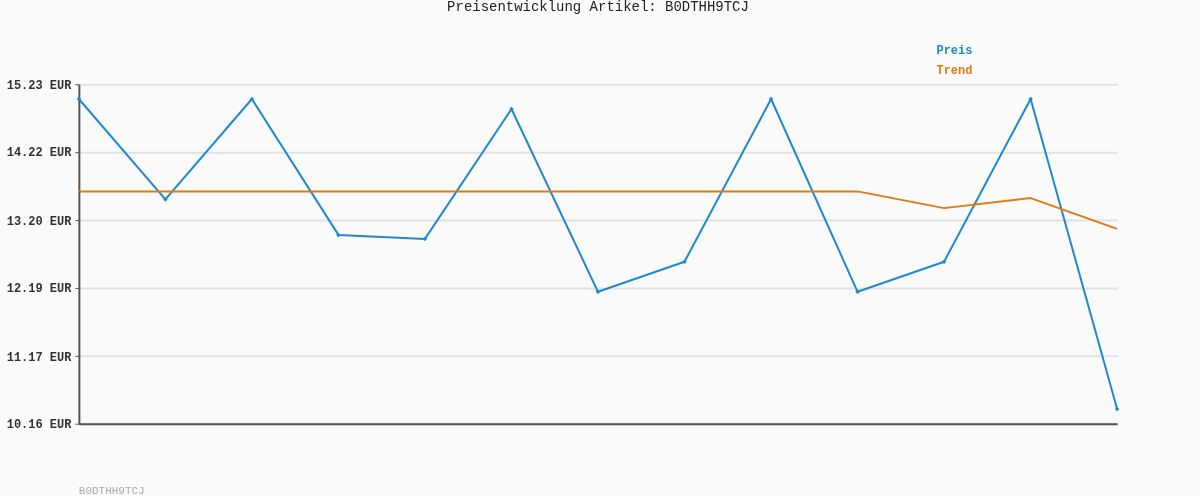  What do you see at coordinates (39, 357) in the screenshot?
I see `y-tick-label: 11.17 EUR` at bounding box center [39, 357].